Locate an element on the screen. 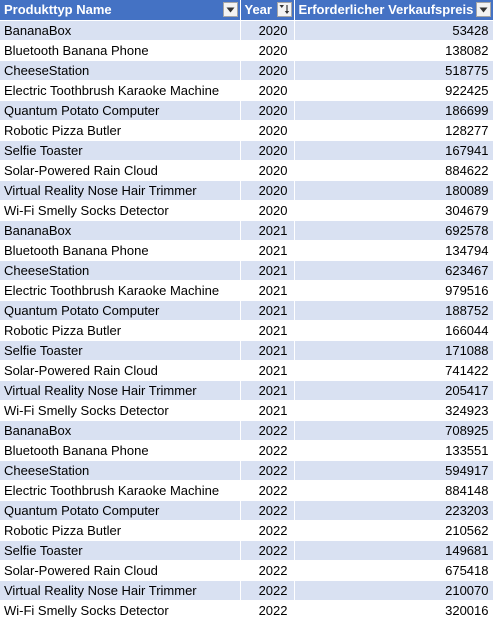 The width and height of the screenshot is (494, 617). table-row: BananaBox 2022 708925 is located at coordinates (247, 430).